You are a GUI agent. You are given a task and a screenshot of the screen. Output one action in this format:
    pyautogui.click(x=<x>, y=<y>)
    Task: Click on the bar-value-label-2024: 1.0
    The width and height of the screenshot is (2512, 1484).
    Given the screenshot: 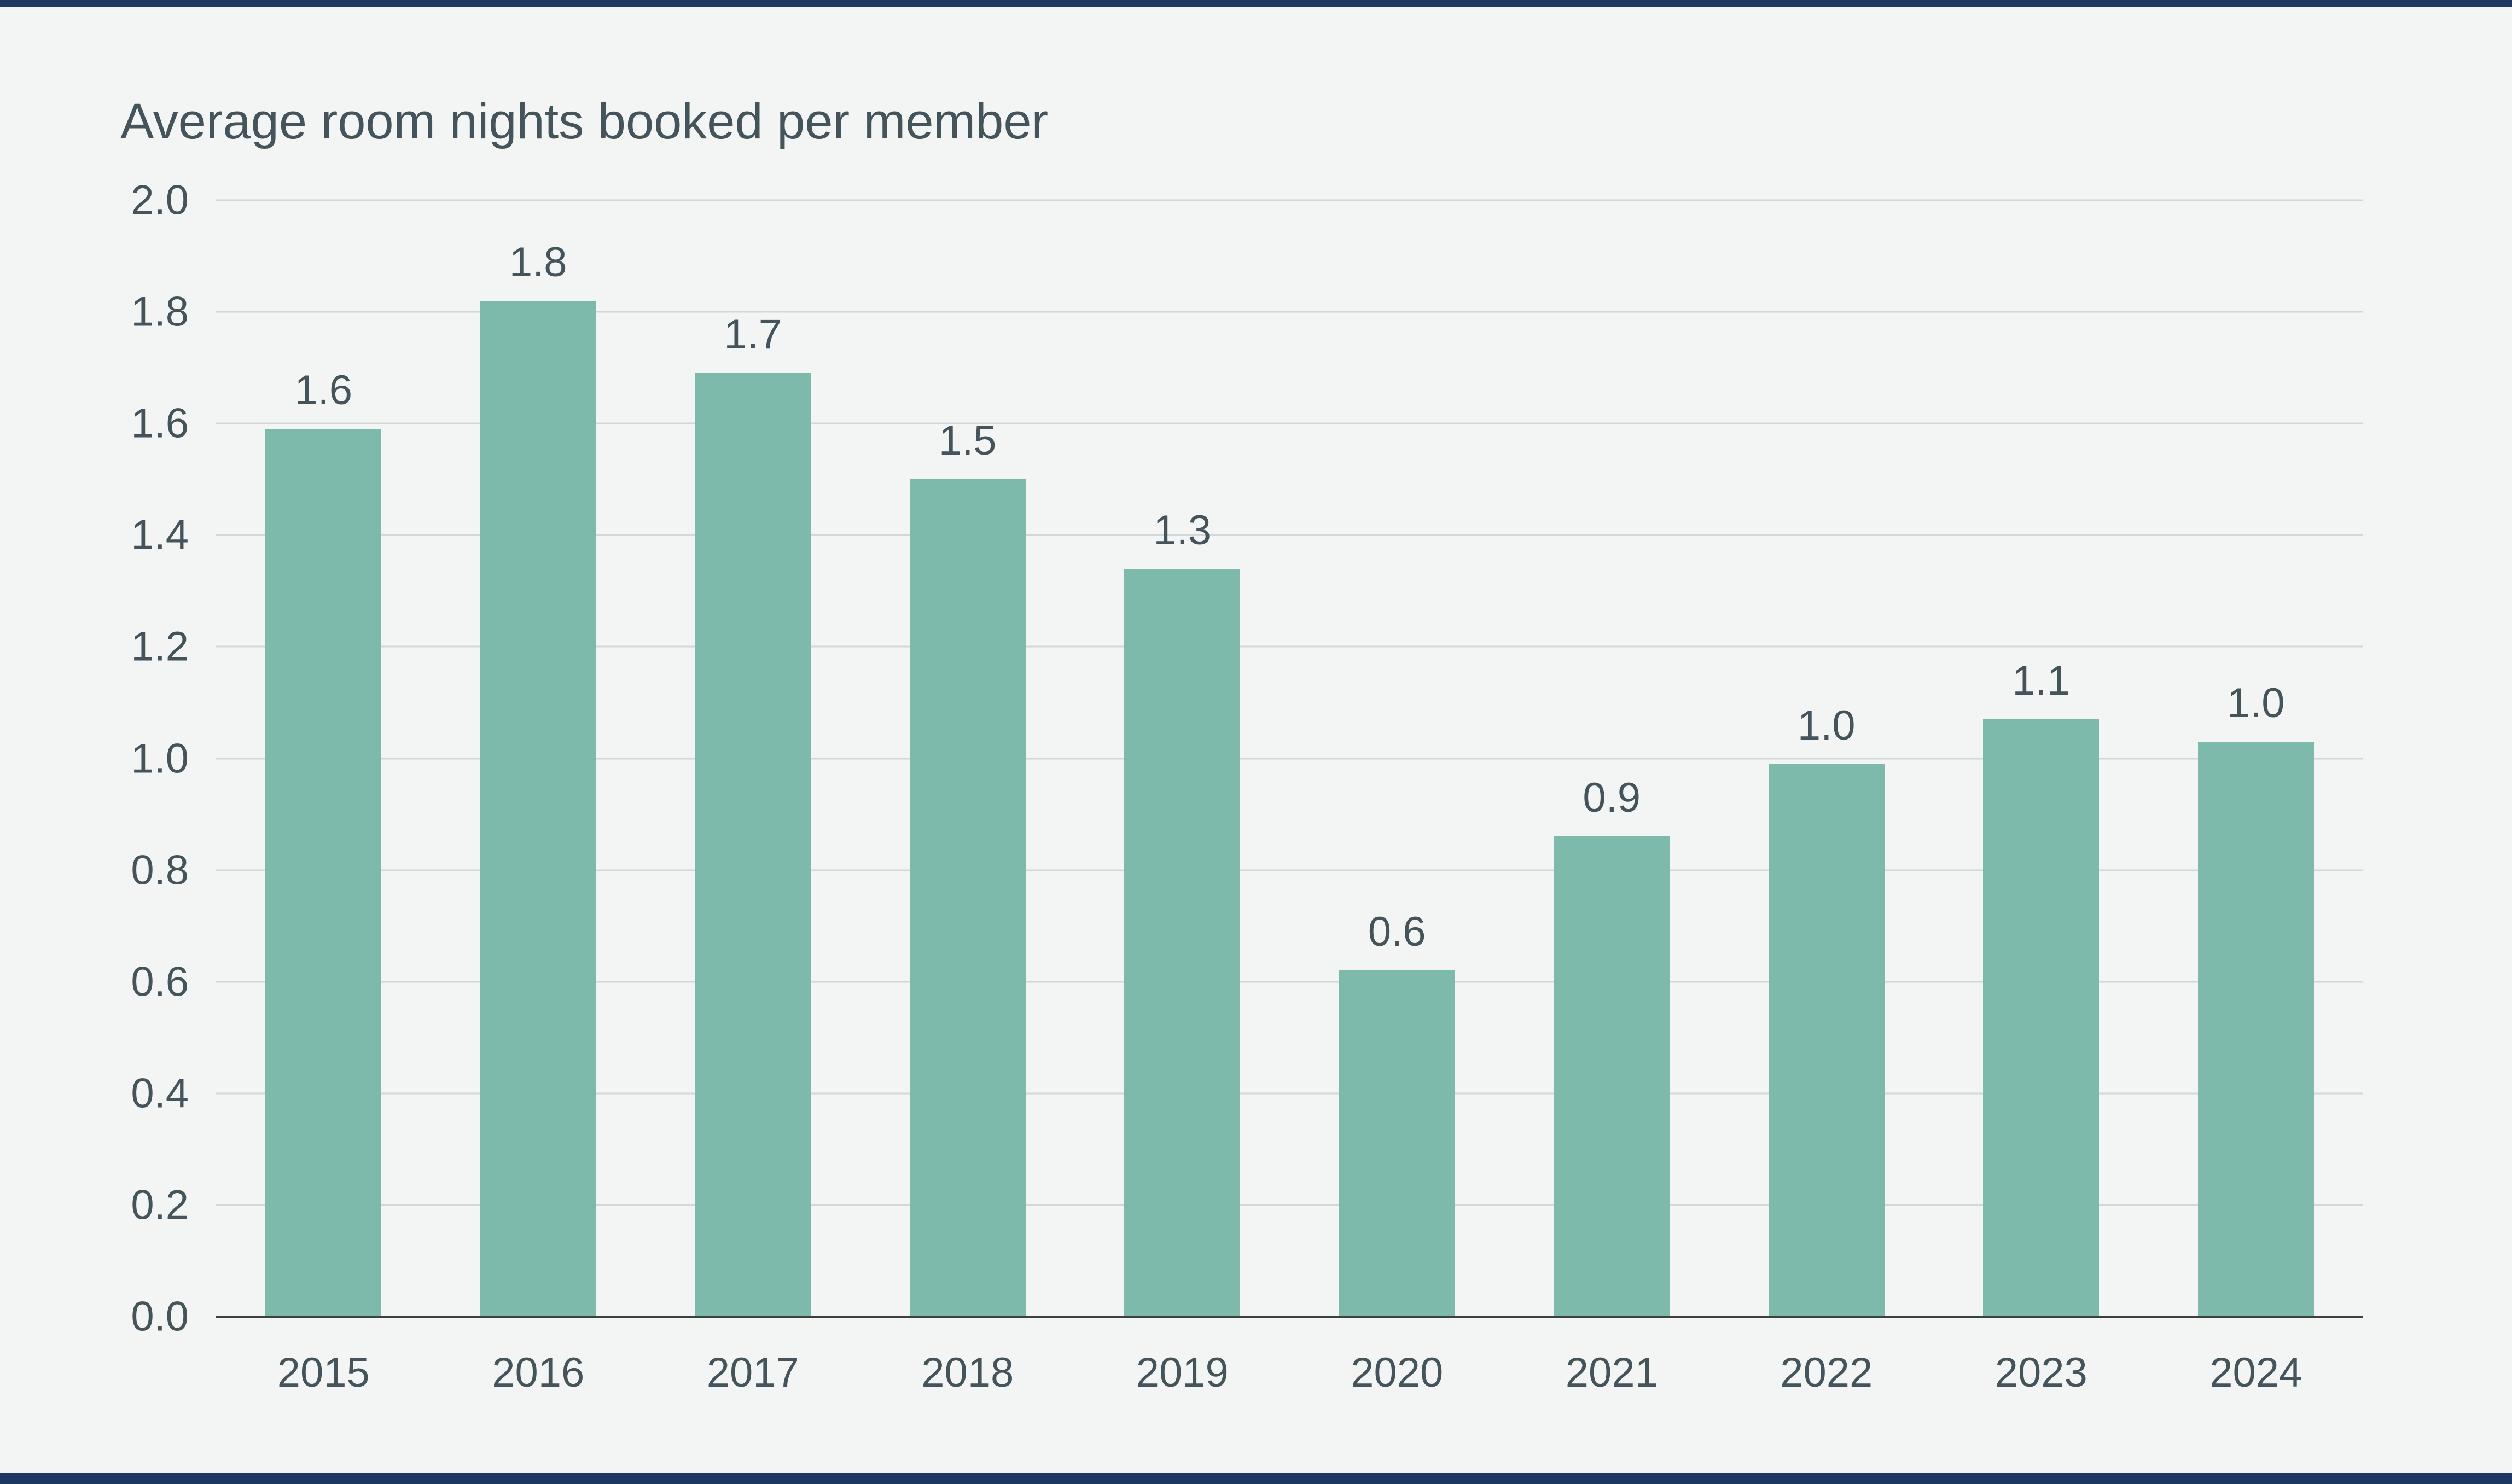 What is the action you would take?
    pyautogui.click(x=2255, y=702)
    